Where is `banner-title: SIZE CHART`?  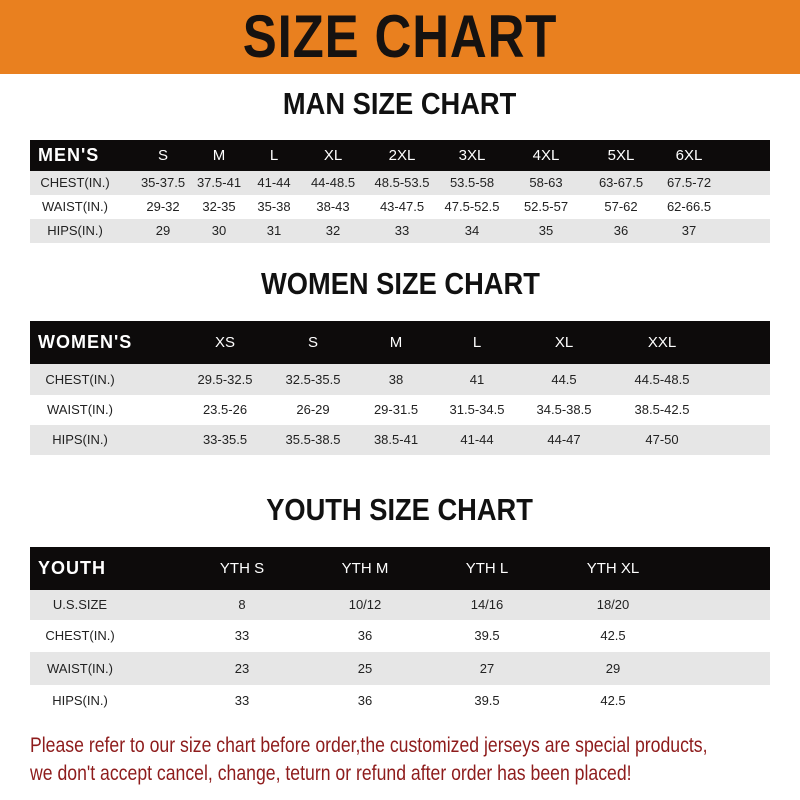 banner-title: SIZE CHART is located at coordinates (400, 36).